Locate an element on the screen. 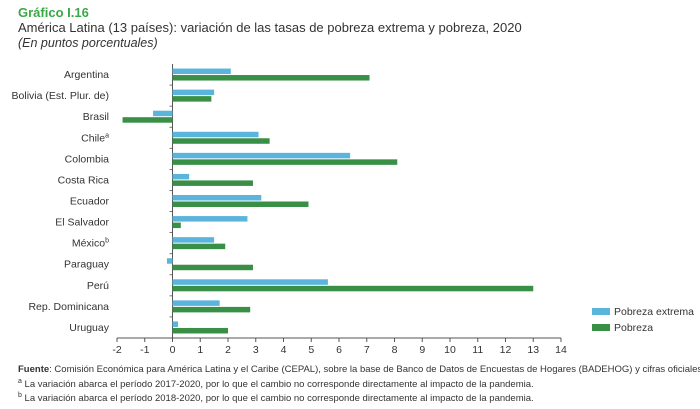 This screenshot has height=409, width=700. x-tick-label: 1 is located at coordinates (200, 350).